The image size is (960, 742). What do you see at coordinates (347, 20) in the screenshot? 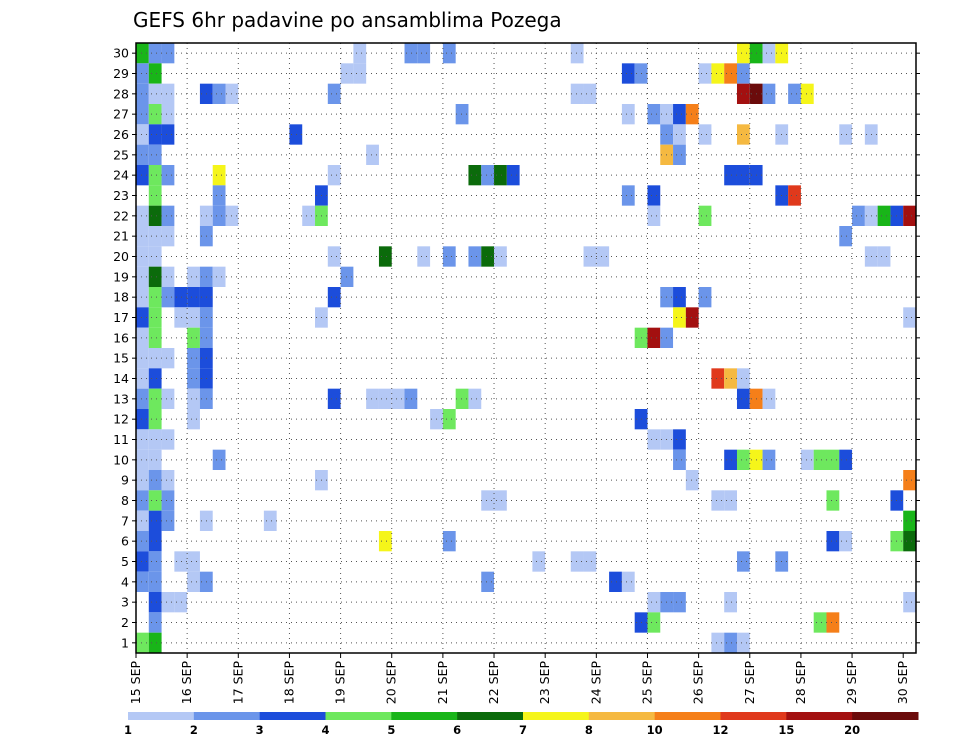
I see `chart-title: GEFS 6hr padavine po ansamblima Pozega` at bounding box center [347, 20].